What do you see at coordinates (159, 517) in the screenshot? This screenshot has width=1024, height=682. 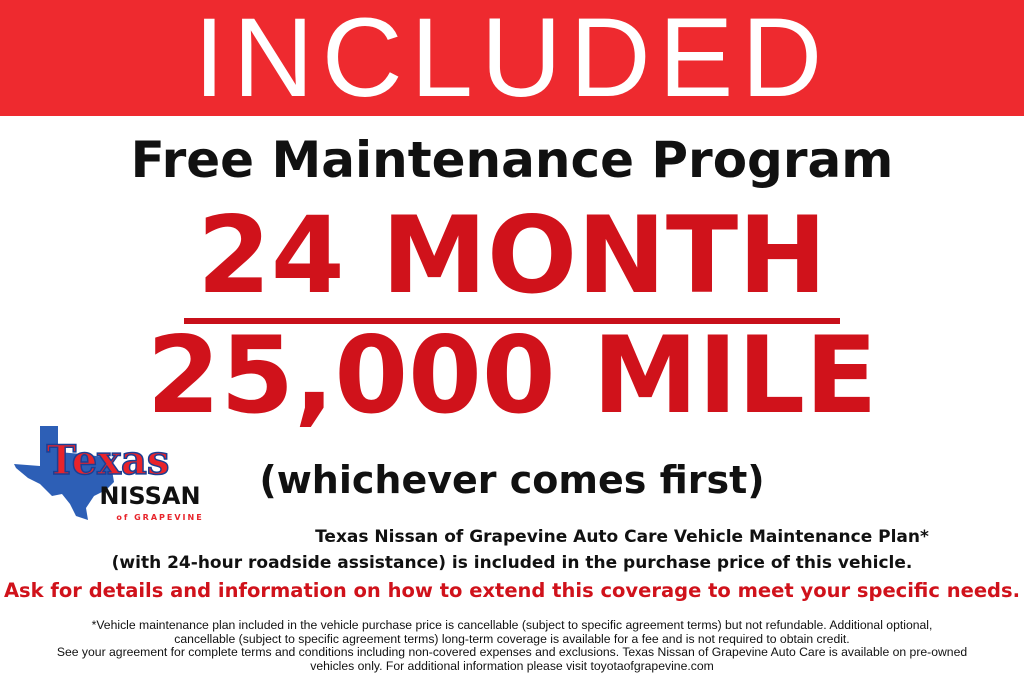 I see `logo-grapevine-text: of GRAPEVINE` at bounding box center [159, 517].